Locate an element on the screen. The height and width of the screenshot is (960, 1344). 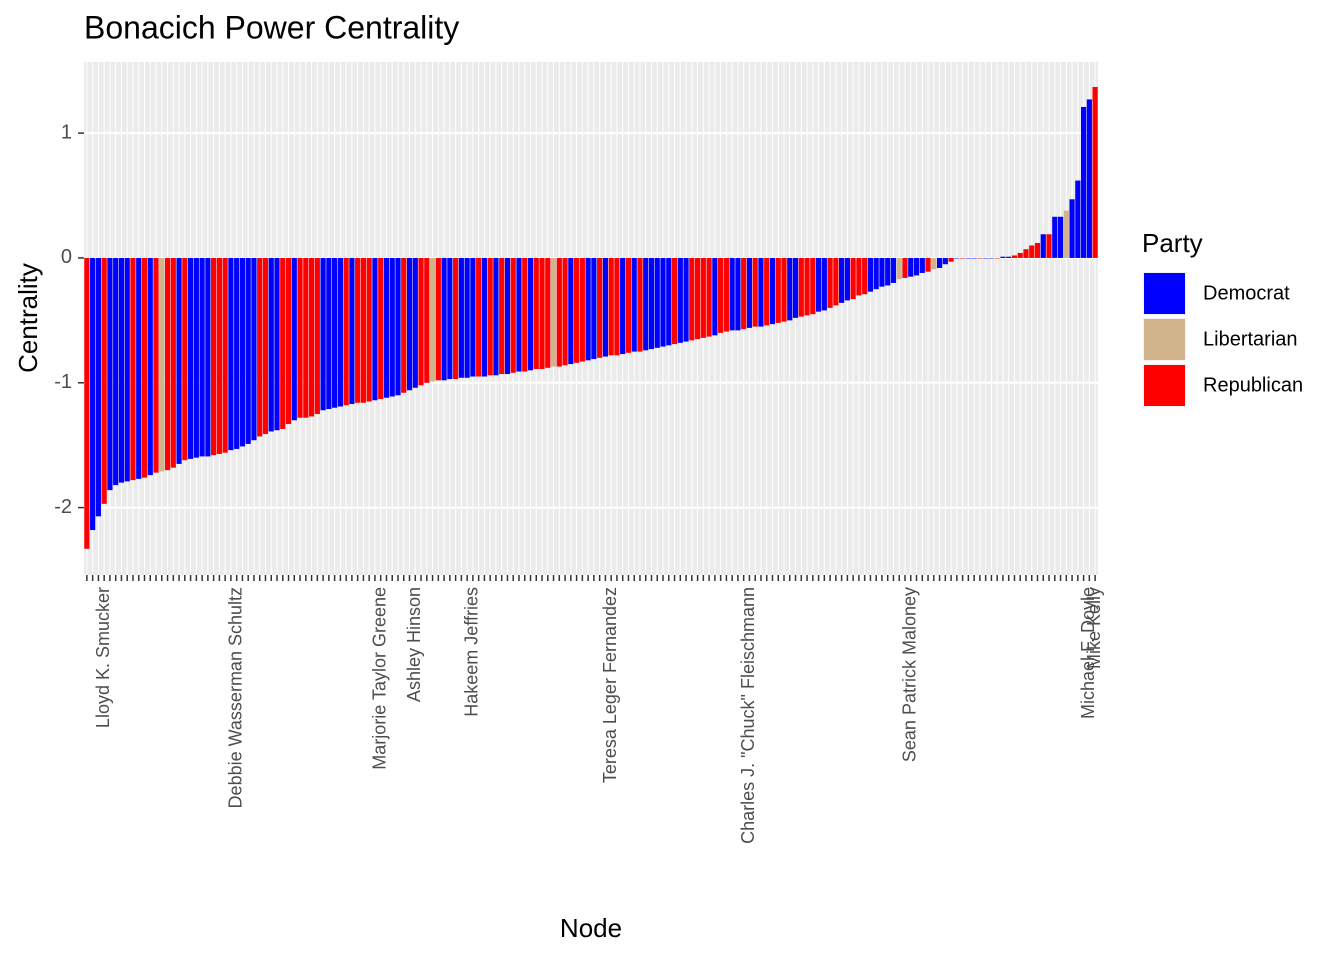
legend-label: Democrat is located at coordinates (1246, 293).